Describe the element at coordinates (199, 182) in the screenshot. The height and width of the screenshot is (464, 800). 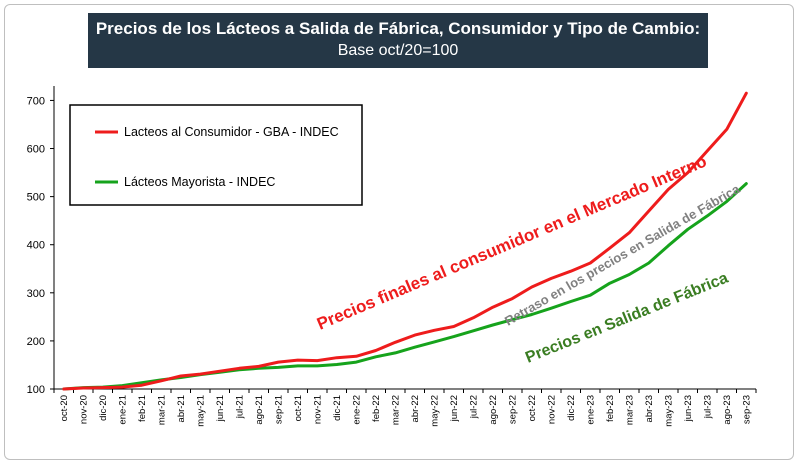
I see `legend-label: Lácteos Mayorista - INDEC` at that location.